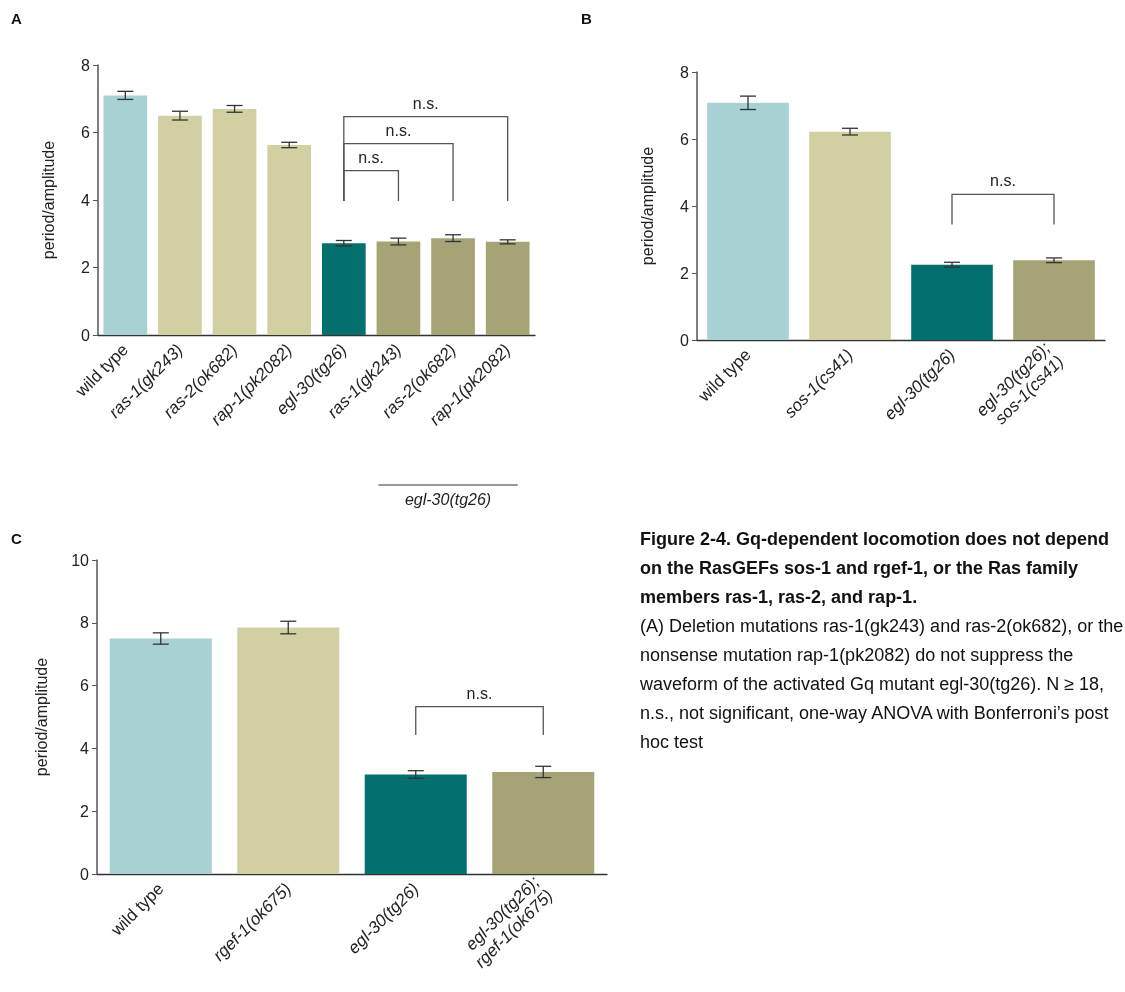 The width and height of the screenshot is (1125, 992). Describe the element at coordinates (586, 18) in the screenshot. I see `chart-title: B` at that location.